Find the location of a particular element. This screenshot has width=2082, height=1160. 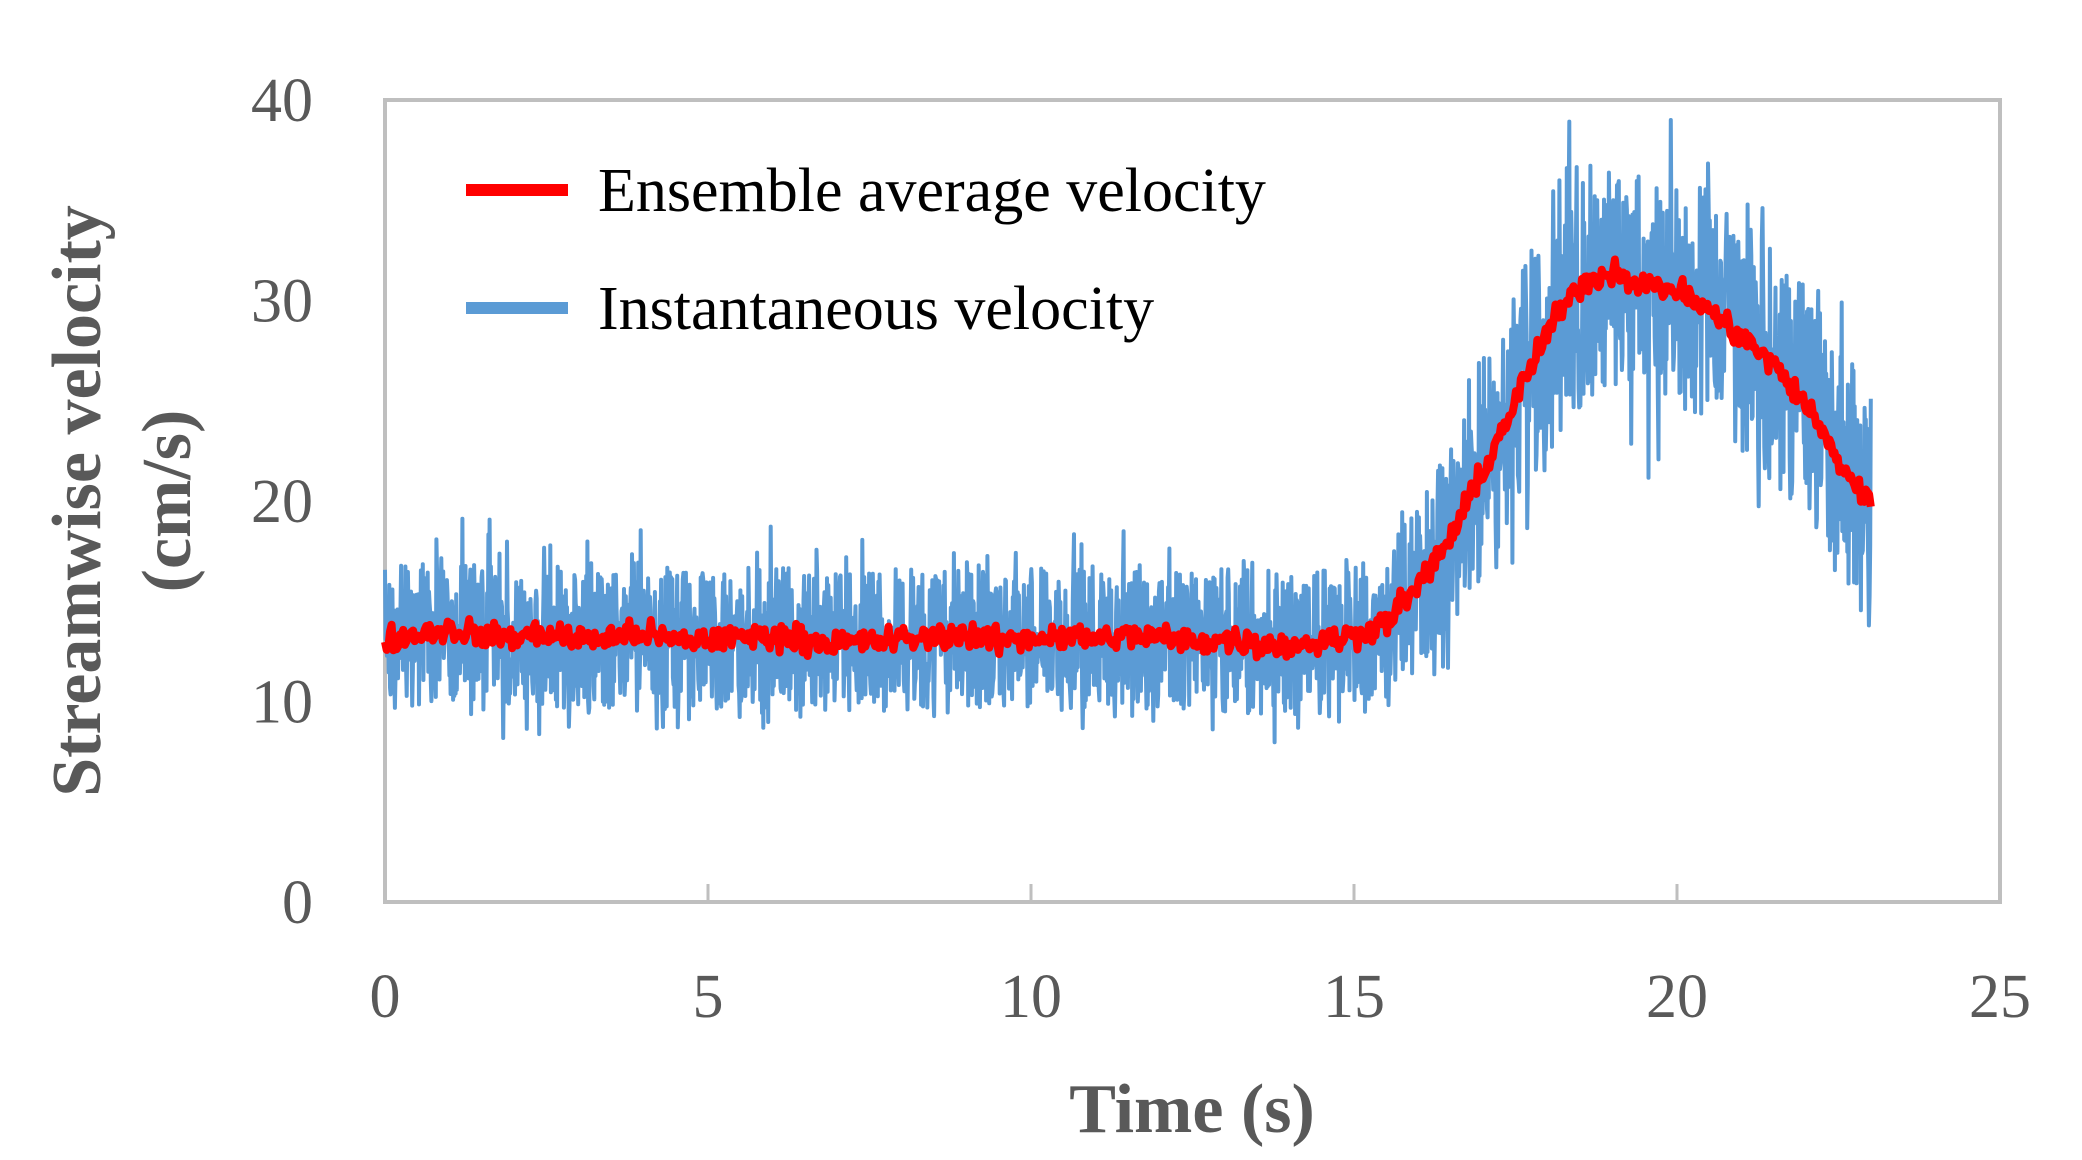

y-axis-title-line-1: Streamwise velocity is located at coordinates (77, 501).